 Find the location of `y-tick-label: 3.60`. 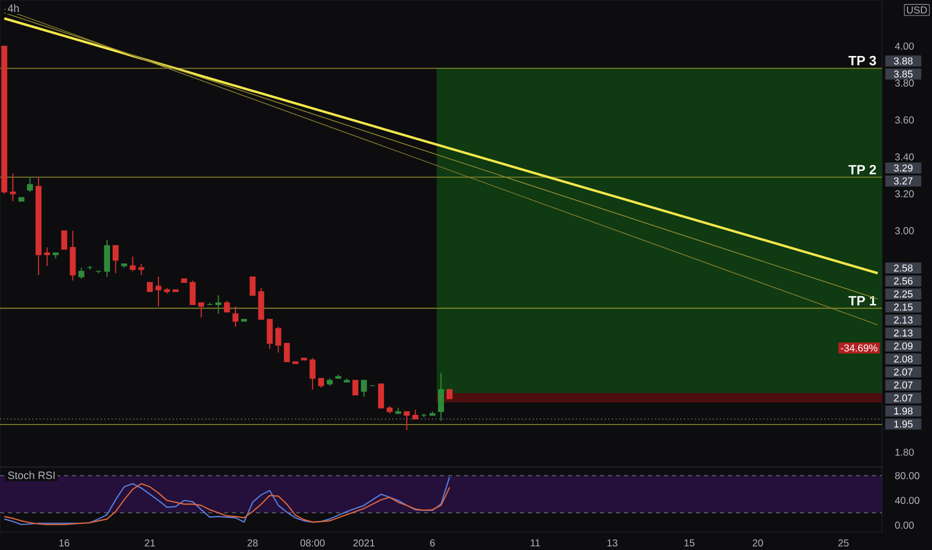

y-tick-label: 3.60 is located at coordinates (904, 120).